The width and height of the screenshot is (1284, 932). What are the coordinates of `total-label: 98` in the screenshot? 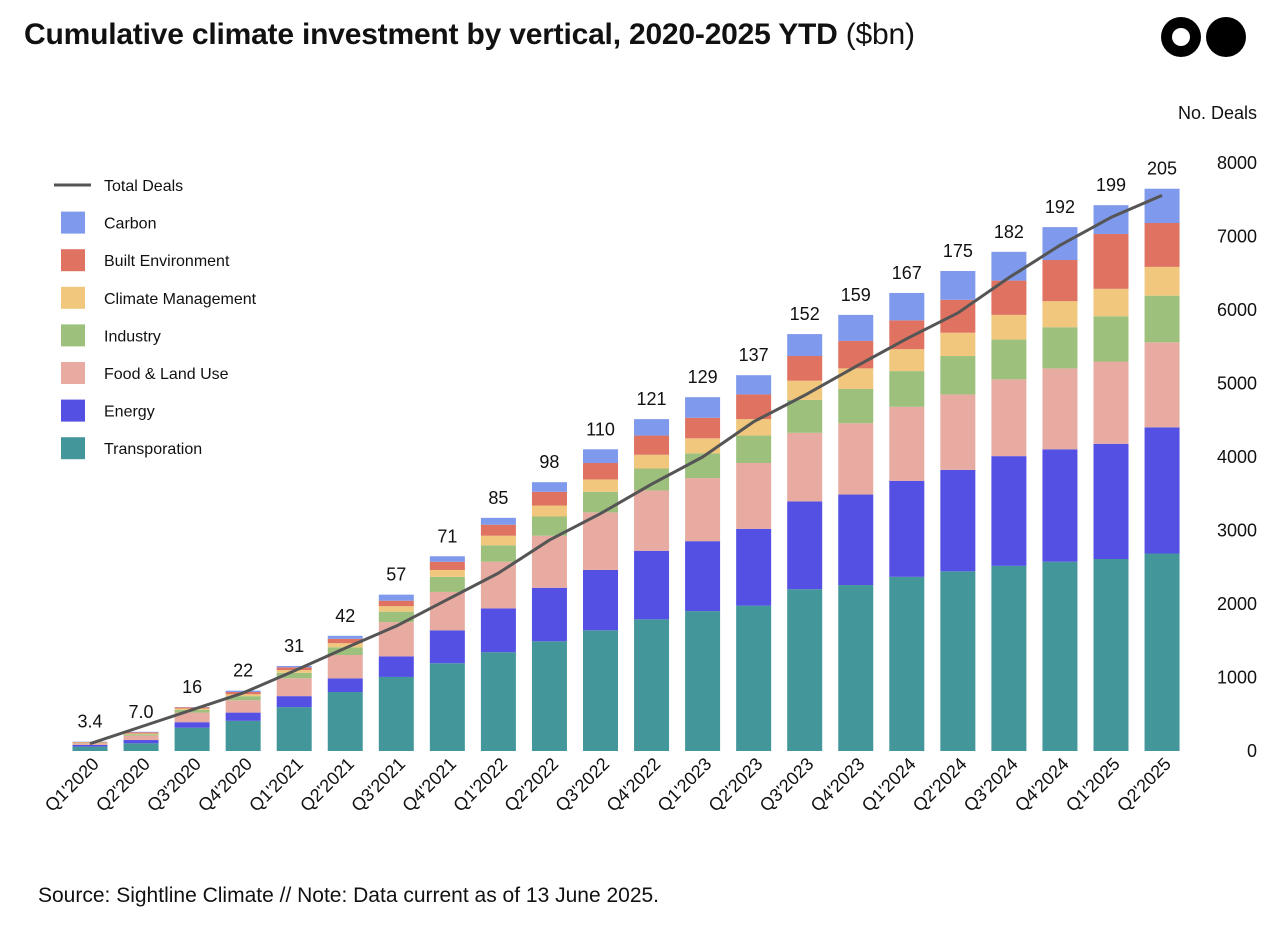 It's located at (549, 462).